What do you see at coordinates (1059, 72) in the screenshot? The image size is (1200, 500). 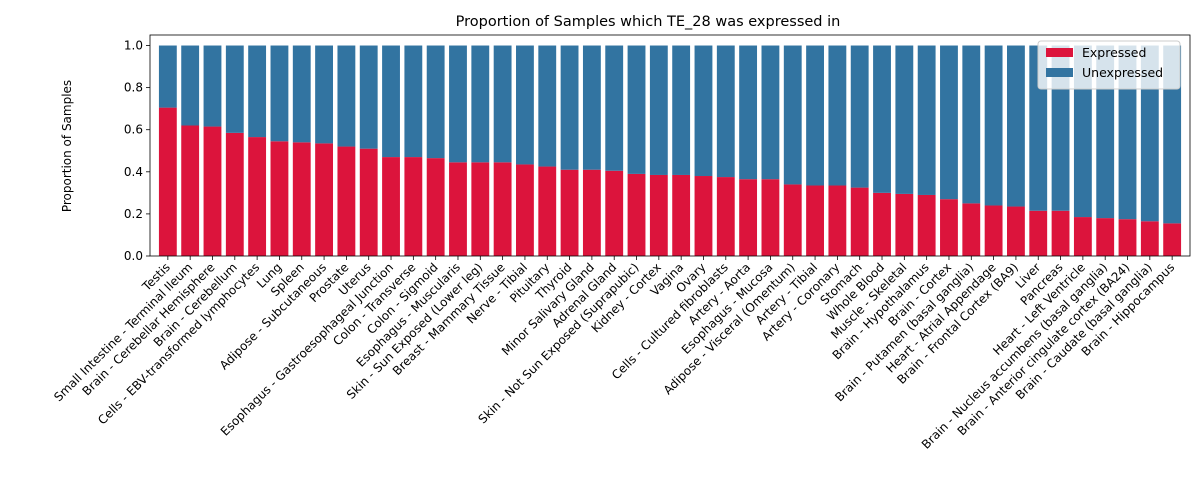 I see `legend-swatch-unexpressed` at bounding box center [1059, 72].